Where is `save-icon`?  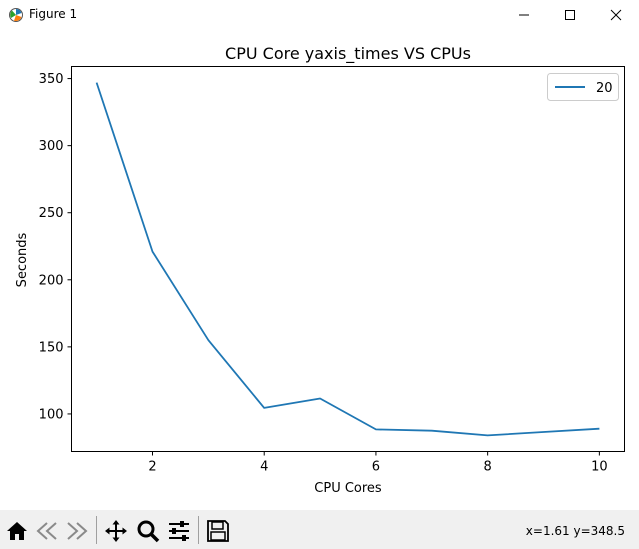
save-icon is located at coordinates (218, 531).